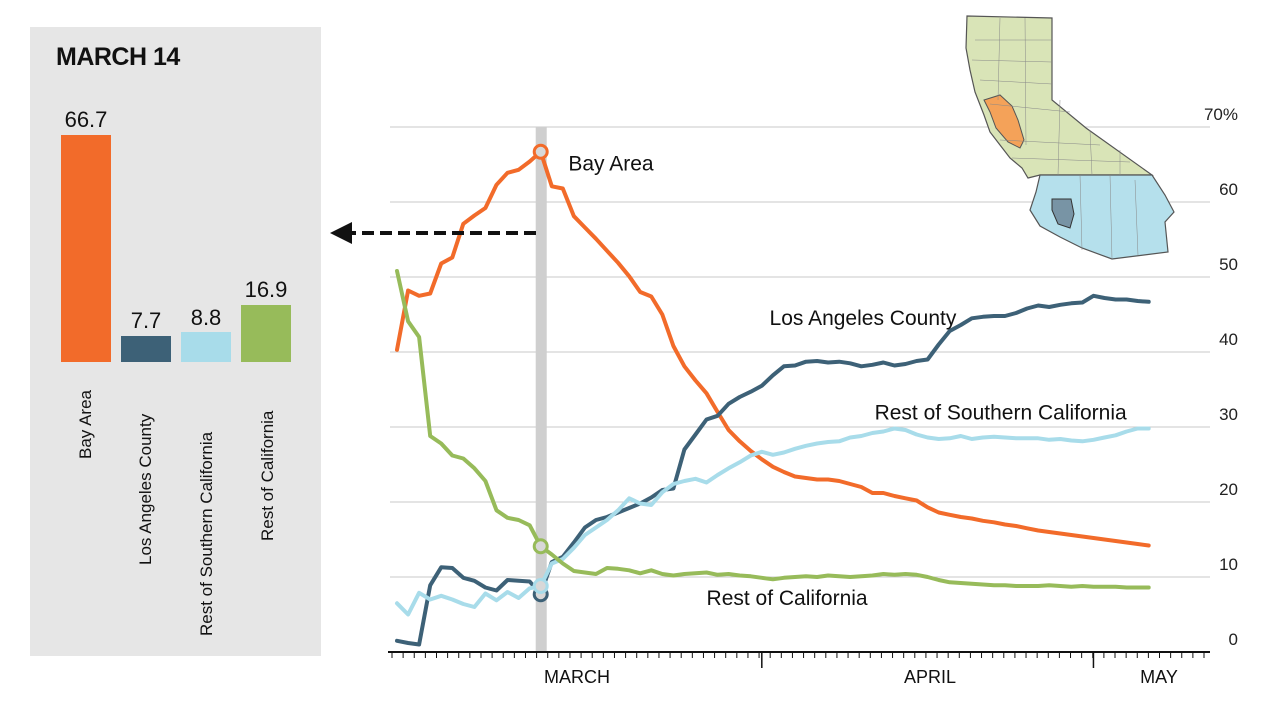 The width and height of the screenshot is (1280, 703). I want to click on y-tick-label: 60, so click(1228, 189).